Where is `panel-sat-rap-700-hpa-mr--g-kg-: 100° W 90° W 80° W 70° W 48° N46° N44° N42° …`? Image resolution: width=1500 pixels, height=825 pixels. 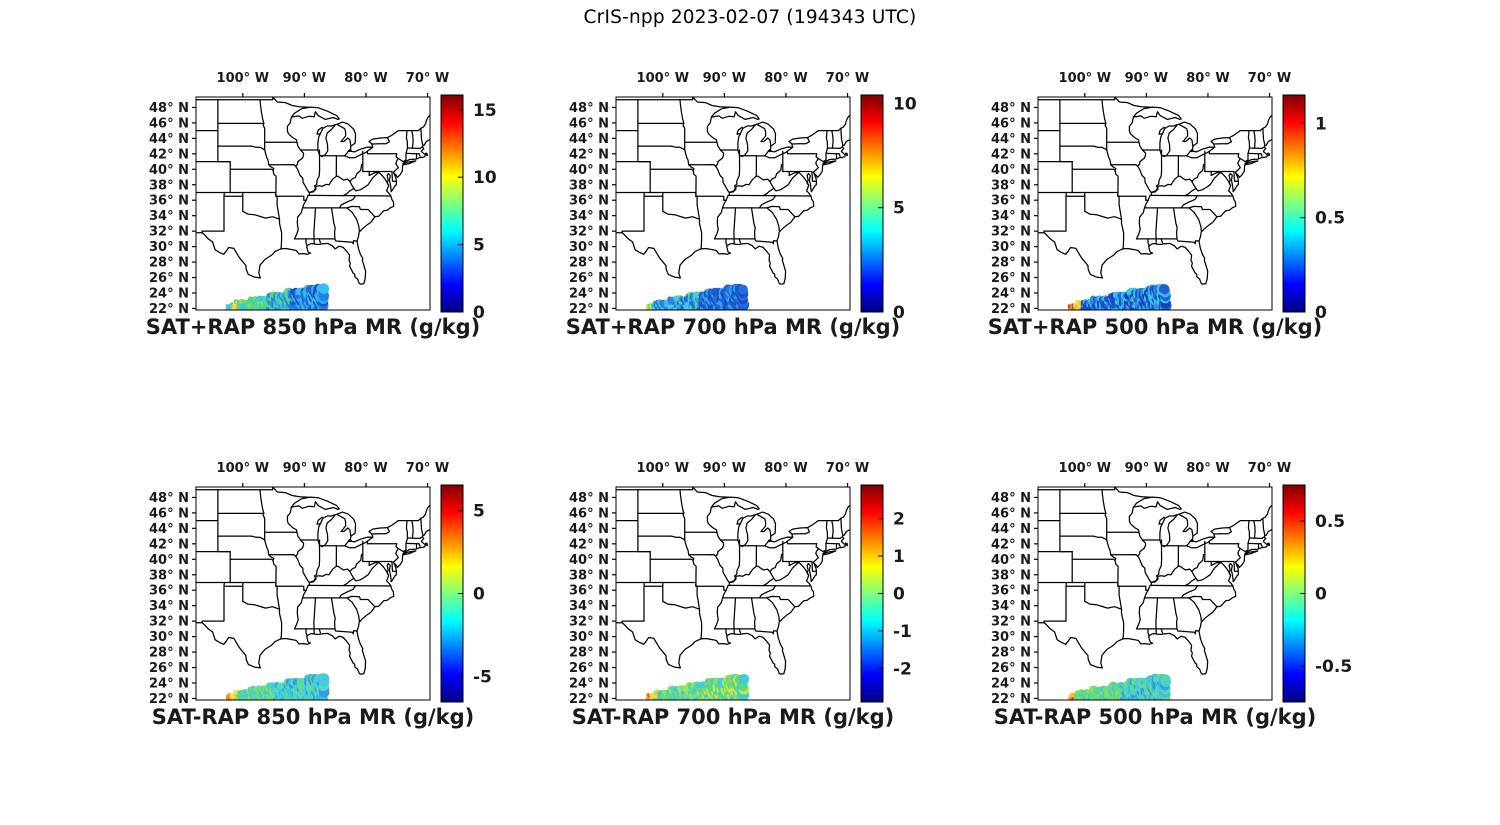 panel-sat-rap-700-hpa-mr--g-kg-: 100° W 90° W 80° W 70° W 48° N46° N44° N42° … is located at coordinates (740, 595).